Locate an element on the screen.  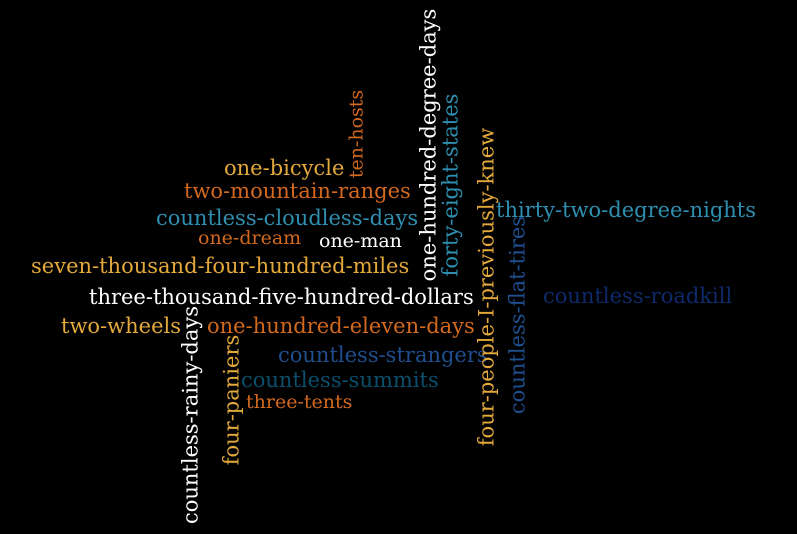
word-countless-strangers: countless-strangers is located at coordinates (383, 355).